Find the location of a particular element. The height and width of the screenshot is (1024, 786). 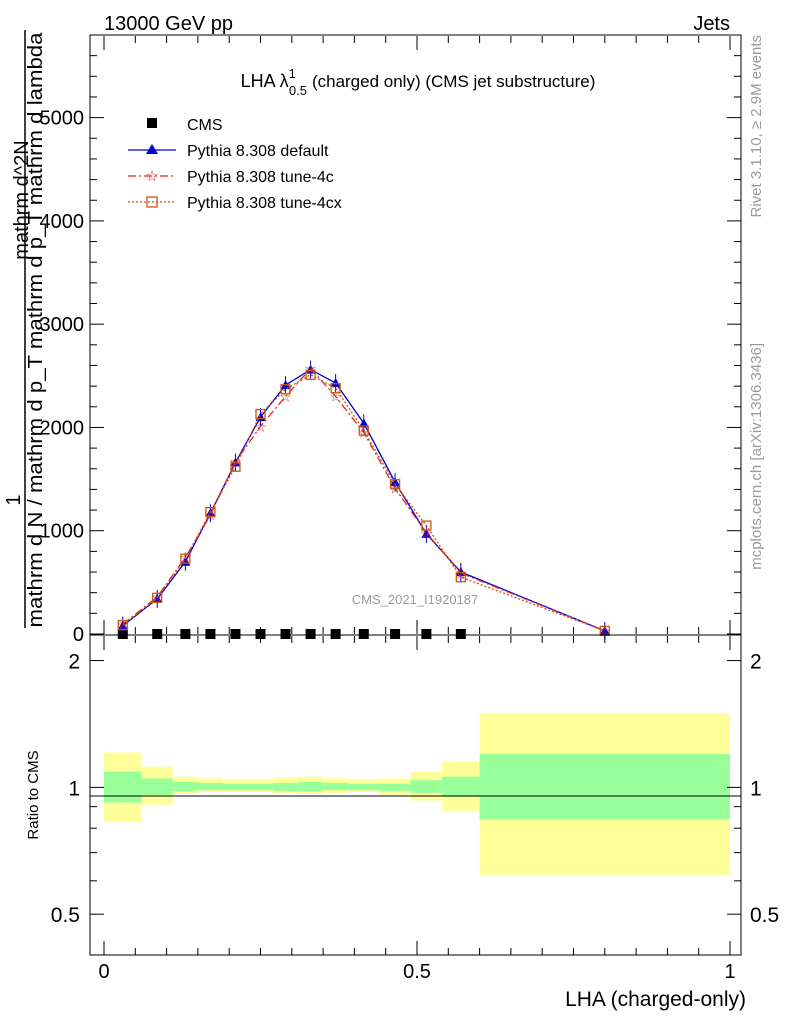

legend-item-cms: CMS is located at coordinates (185, 125).